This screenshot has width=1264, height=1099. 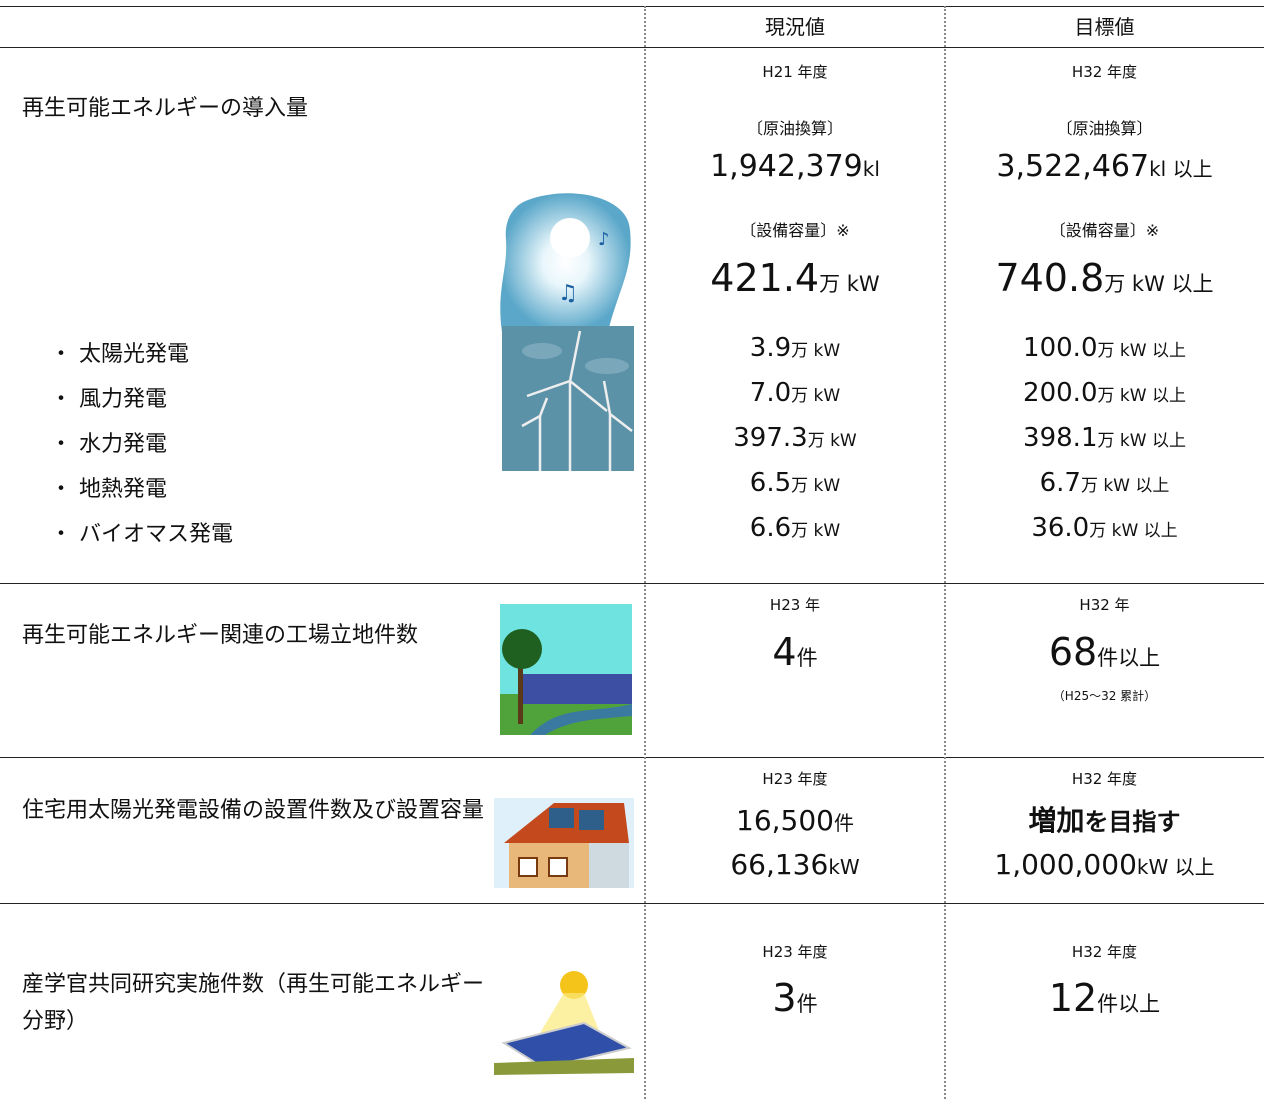 What do you see at coordinates (770, 483) in the screenshot?
I see `current-value: 6.5` at bounding box center [770, 483].